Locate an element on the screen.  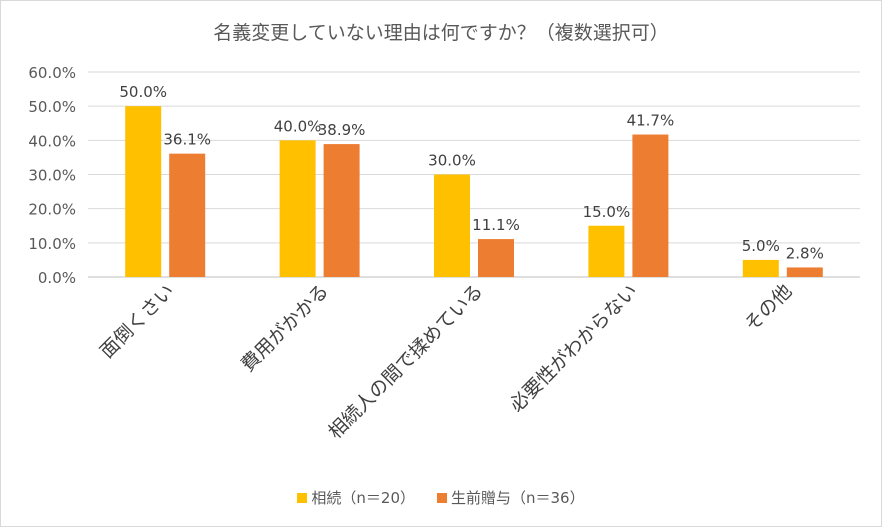
y-tick-label: 10.0% is located at coordinates (52, 244).